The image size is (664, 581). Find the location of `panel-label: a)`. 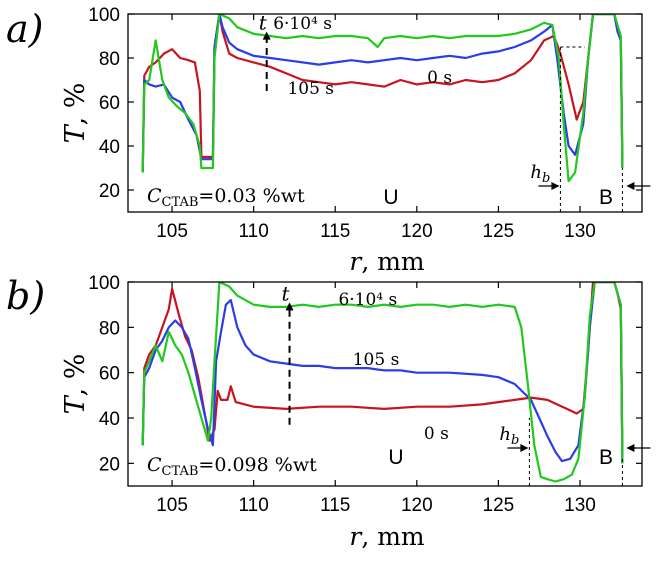

panel-label: a) is located at coordinates (24, 29).